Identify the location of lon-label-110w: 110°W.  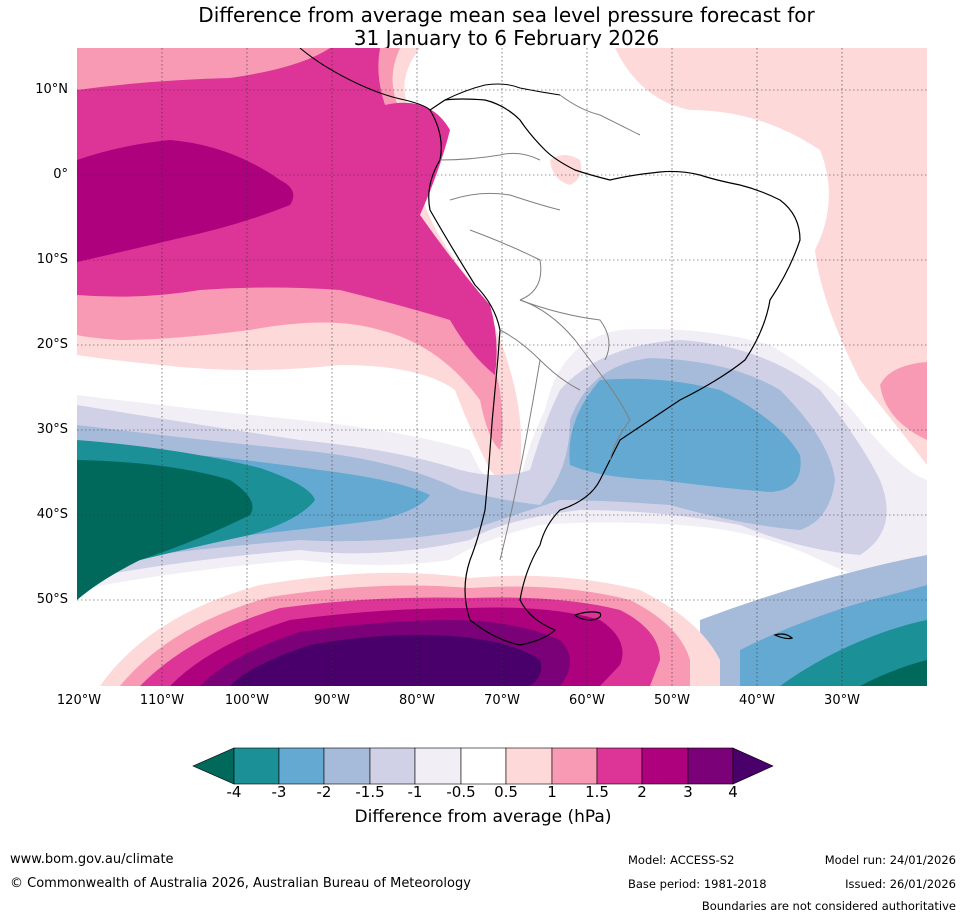
(162, 700).